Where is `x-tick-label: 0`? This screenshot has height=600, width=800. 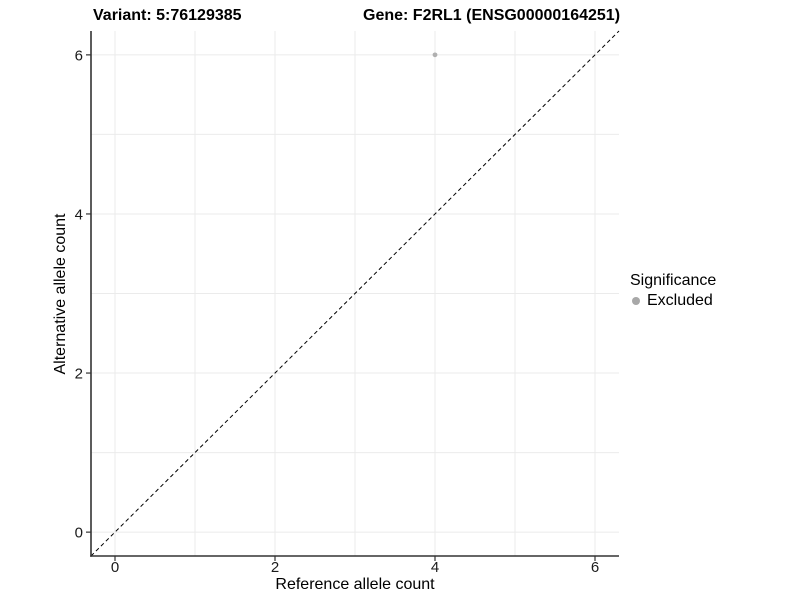
x-tick-label: 0 is located at coordinates (115, 567).